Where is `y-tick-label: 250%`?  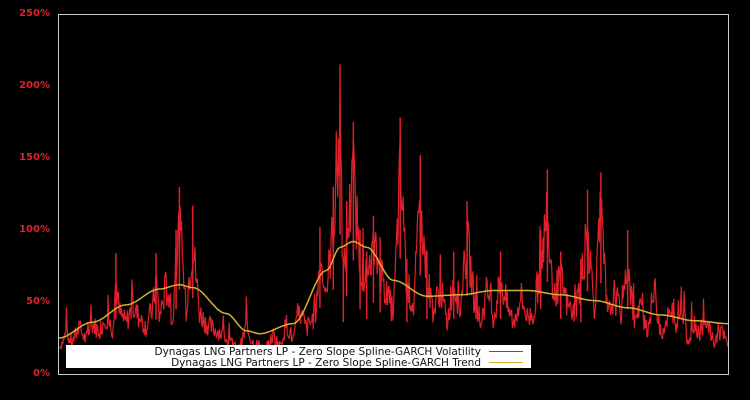
y-tick-label: 250% is located at coordinates (34, 13).